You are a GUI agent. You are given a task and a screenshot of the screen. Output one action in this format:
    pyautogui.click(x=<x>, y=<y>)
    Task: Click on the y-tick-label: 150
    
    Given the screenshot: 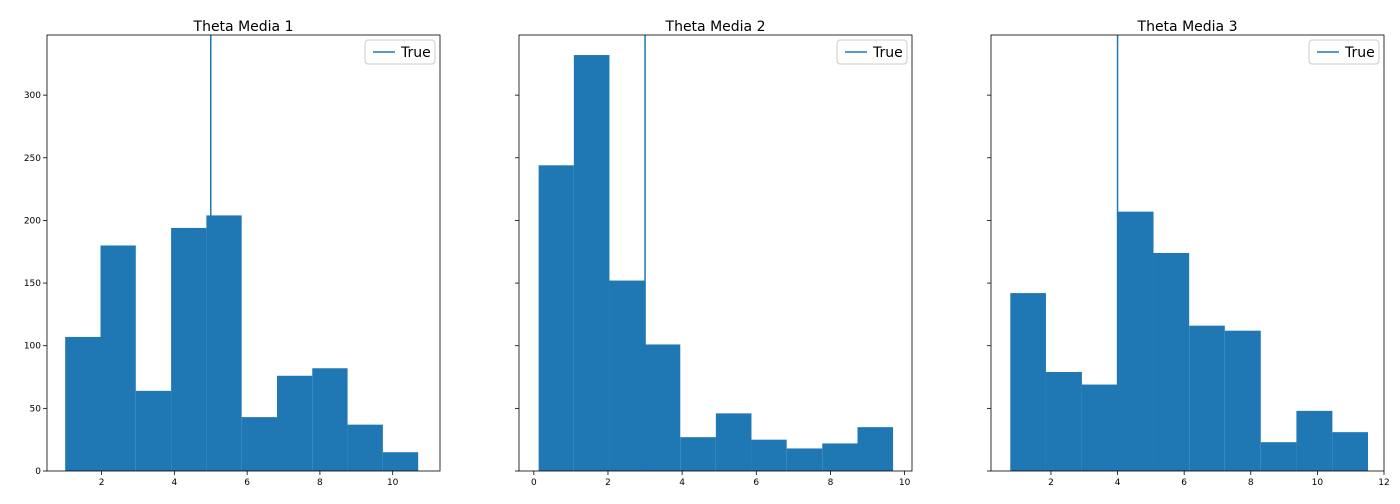 What is the action you would take?
    pyautogui.click(x=32, y=284)
    